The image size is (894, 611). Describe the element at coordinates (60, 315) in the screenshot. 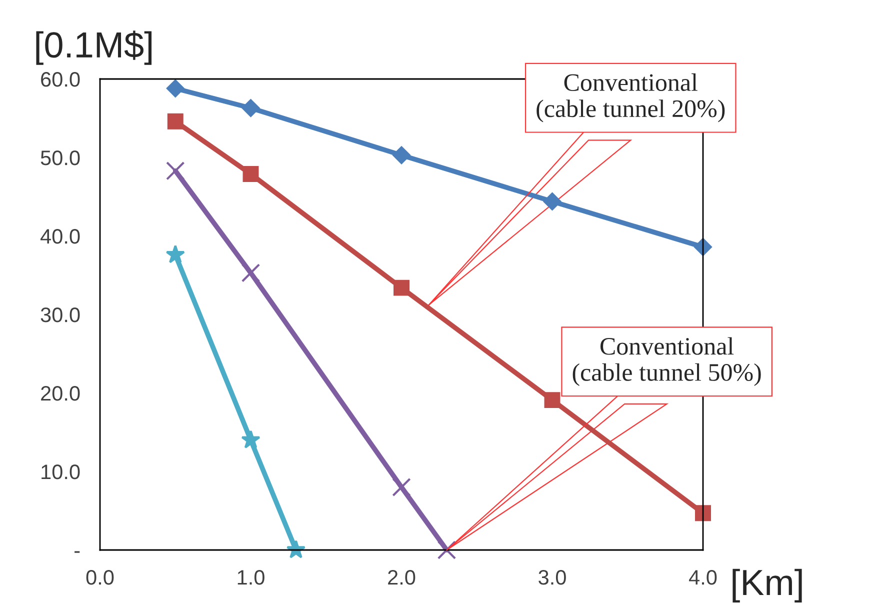

I see `y-tick-label: 30.0` at that location.